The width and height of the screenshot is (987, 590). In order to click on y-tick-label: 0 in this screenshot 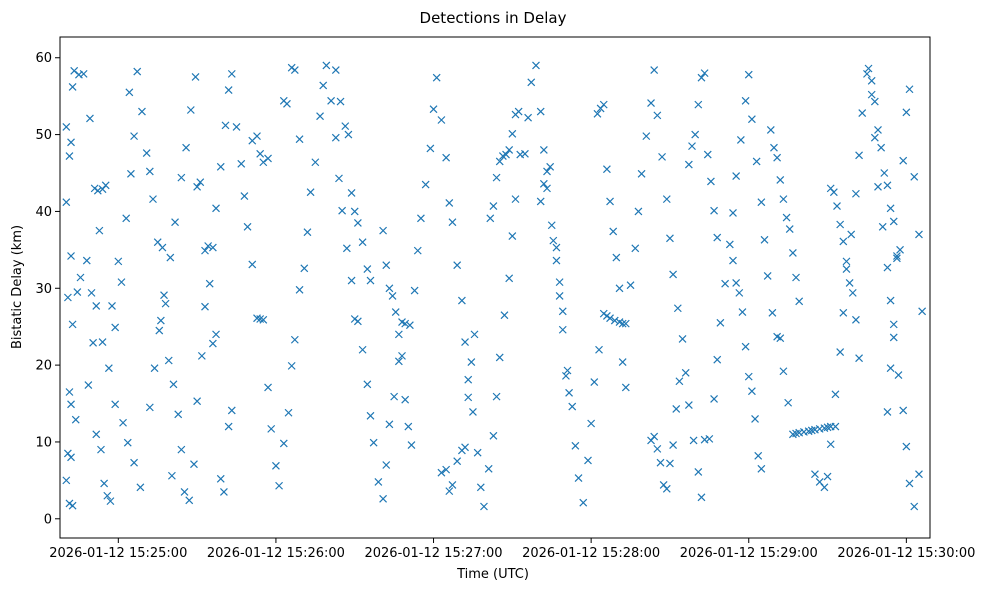, I will do `click(48, 519)`.